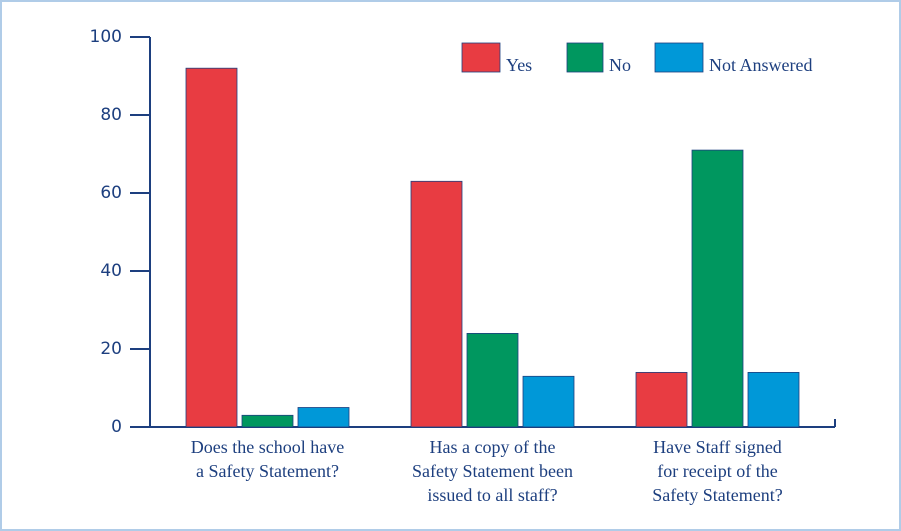 Image resolution: width=901 pixels, height=531 pixels. Describe the element at coordinates (492, 495) in the screenshot. I see `x-tick-line: issued to all staff?` at that location.